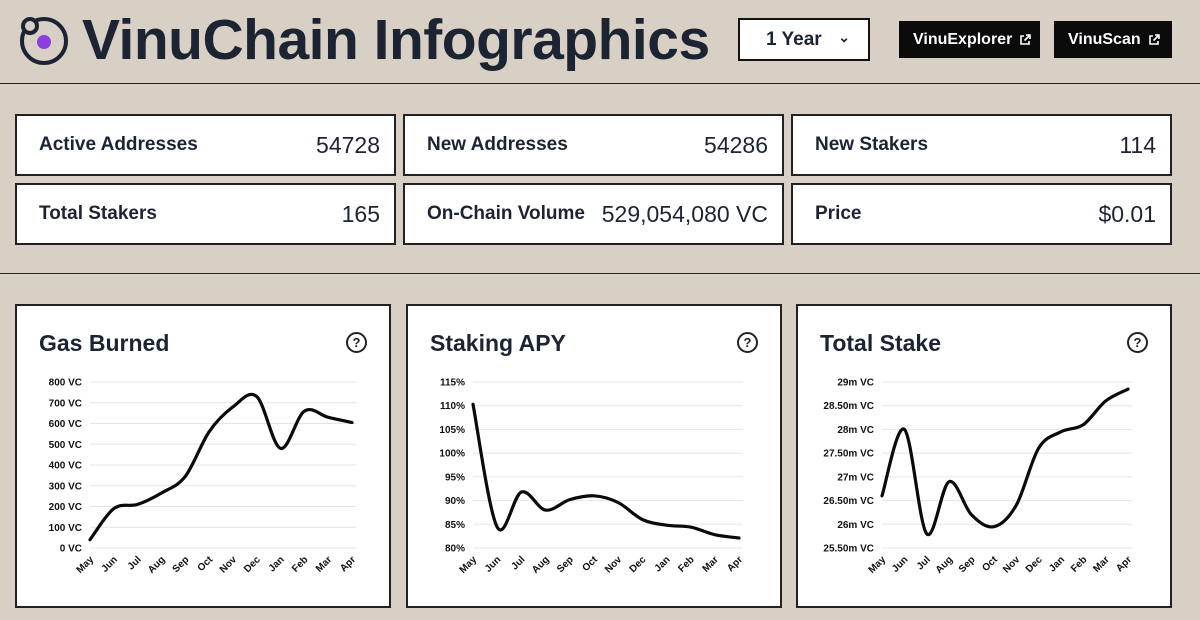 The width and height of the screenshot is (1200, 620). I want to click on y-tick-label: 25.50m VC, so click(848, 549).